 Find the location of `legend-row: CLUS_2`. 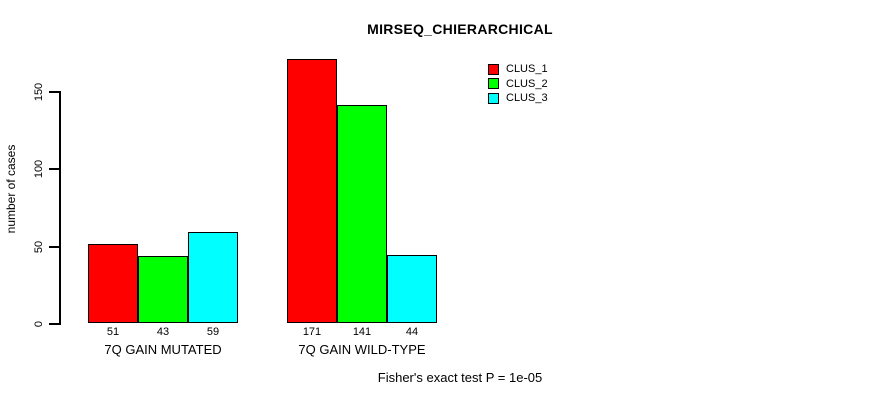

legend-row: CLUS_2 is located at coordinates (518, 84).